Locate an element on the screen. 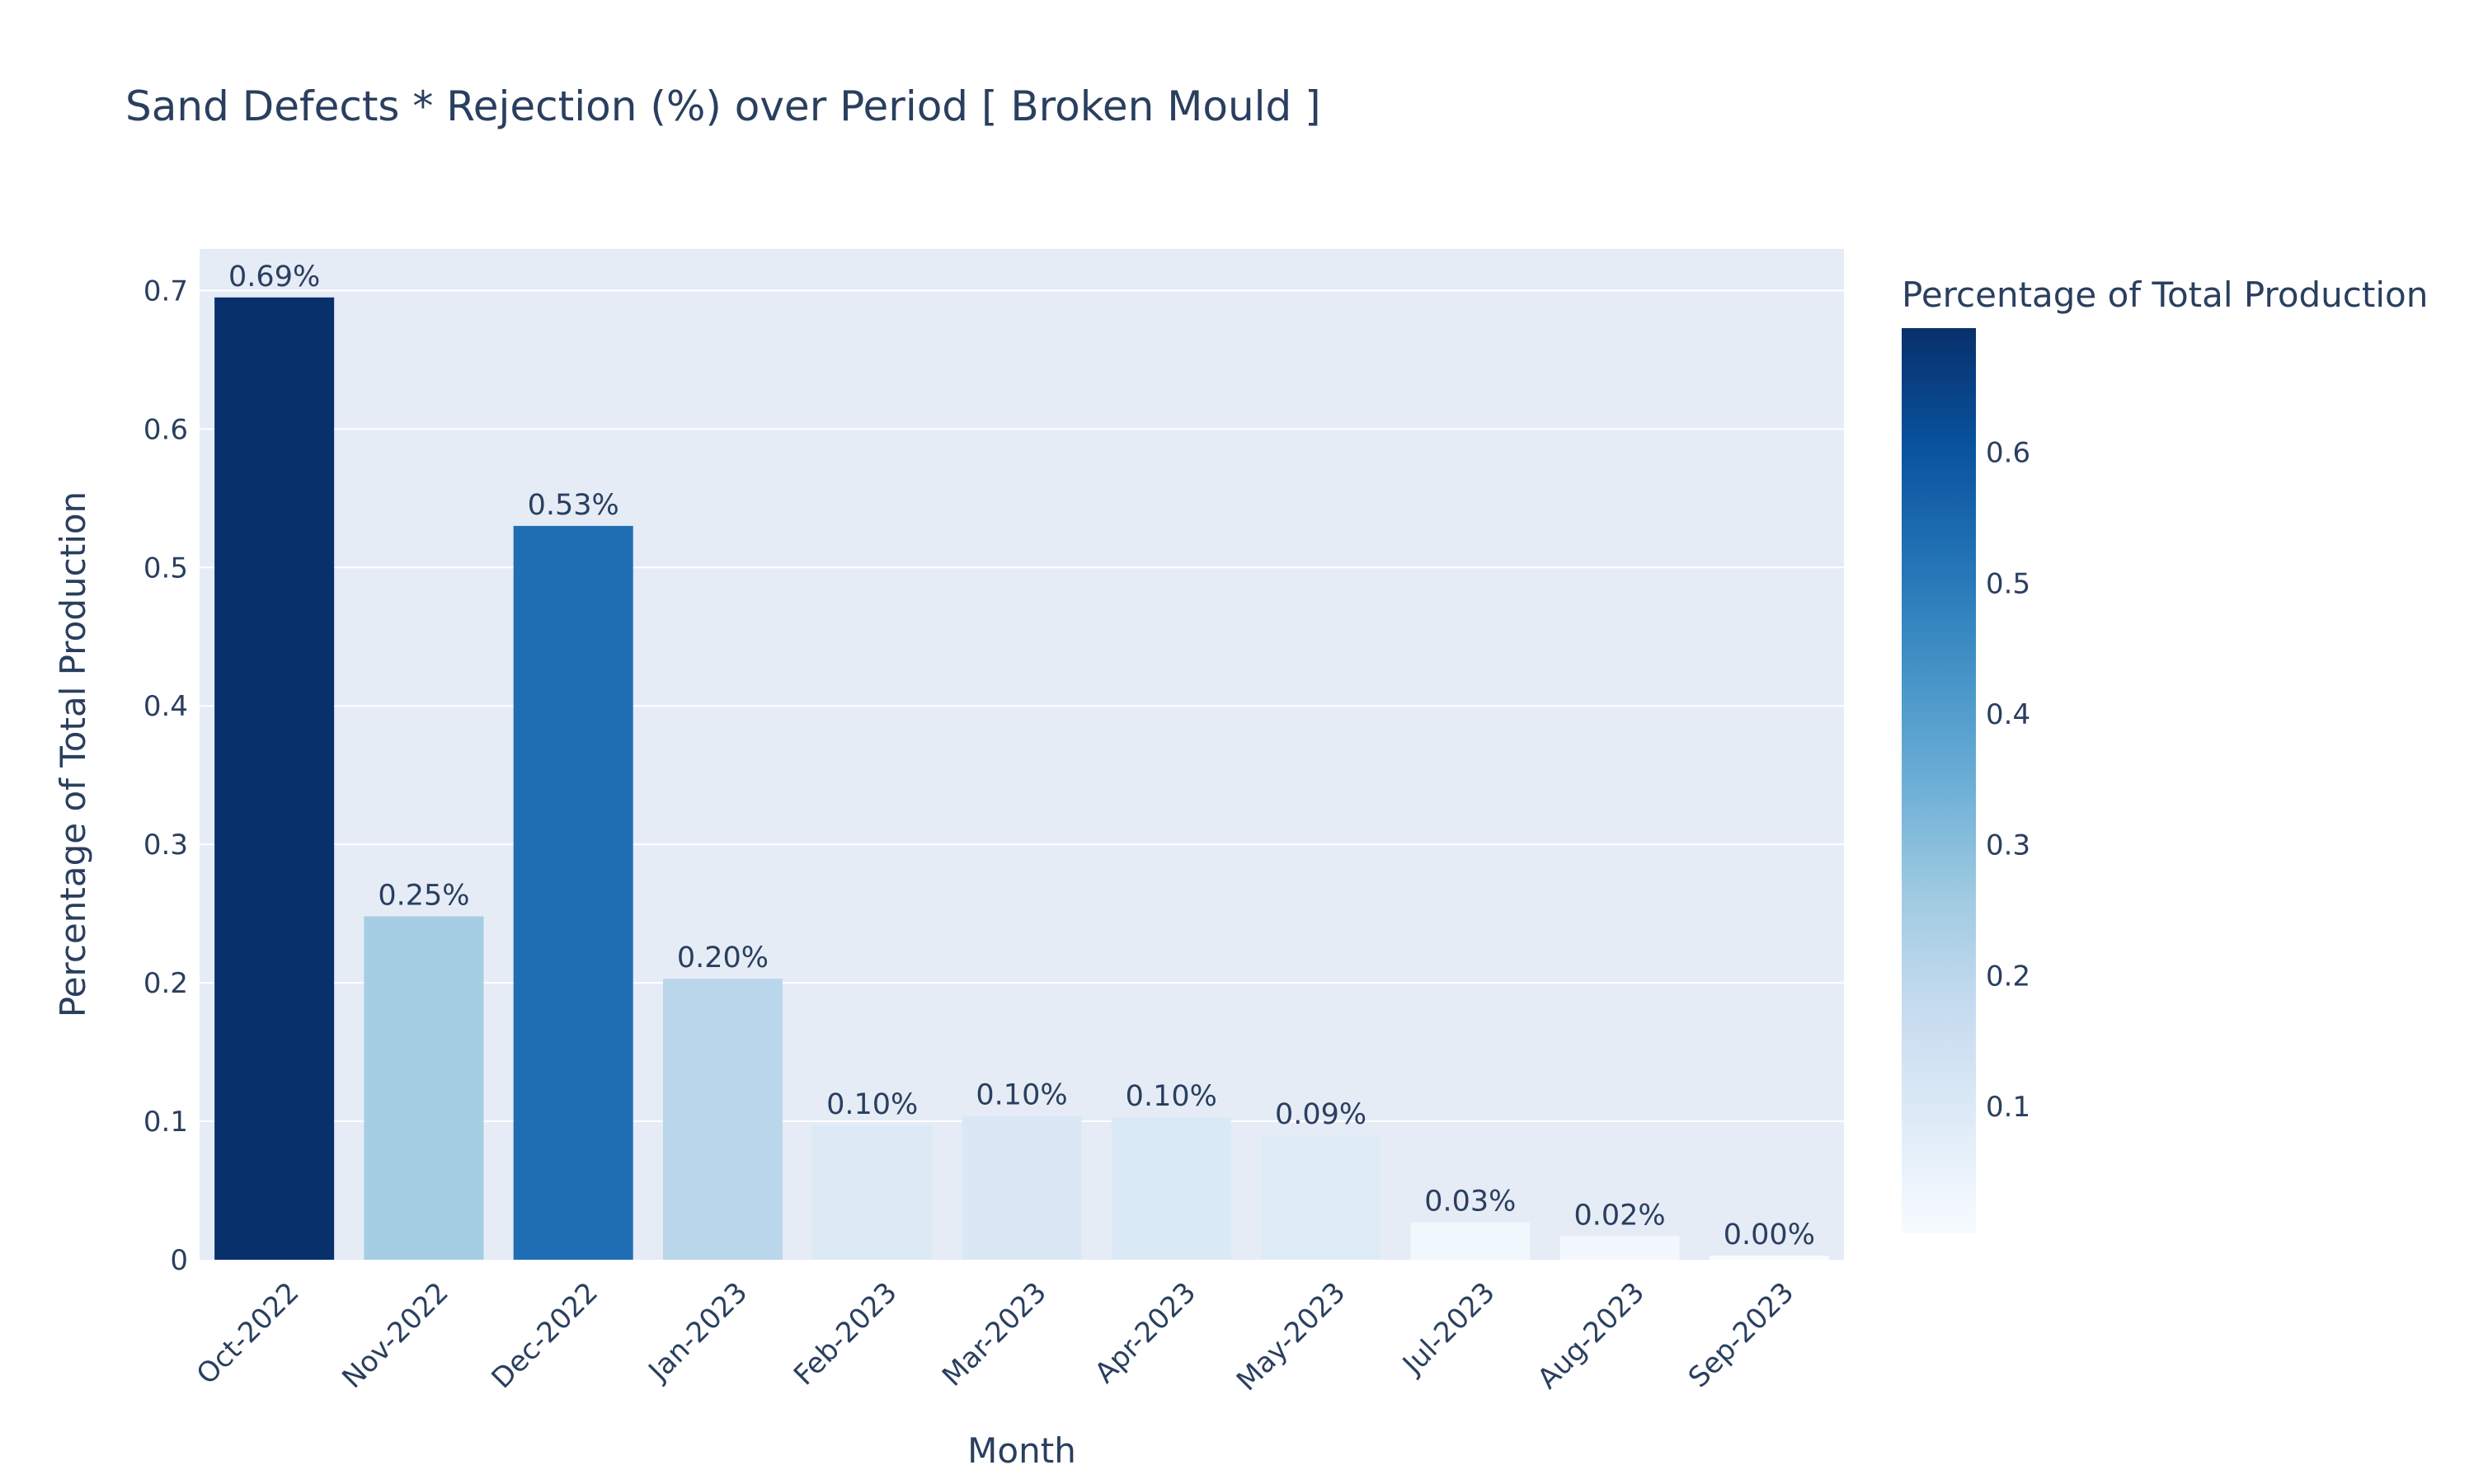 The image size is (2474, 1484). bar-aug-2023 is located at coordinates (1619, 1248).